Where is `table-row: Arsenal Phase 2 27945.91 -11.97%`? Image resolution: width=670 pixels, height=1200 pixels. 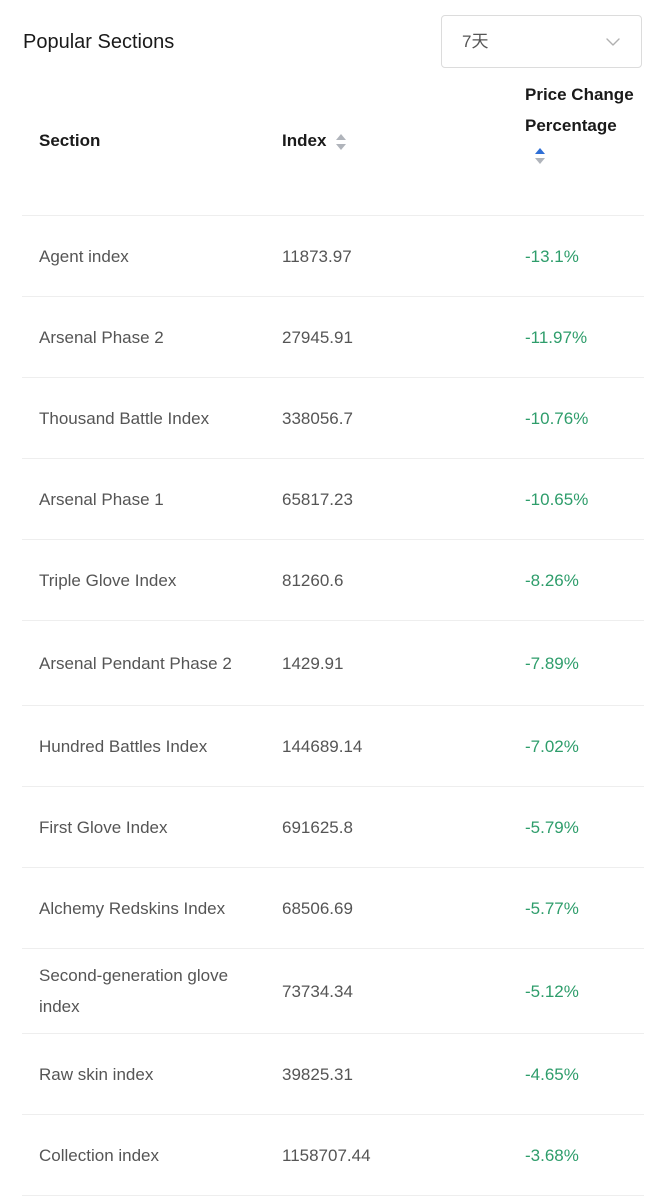
table-row: Arsenal Phase 2 27945.91 -11.97% is located at coordinates (333, 337).